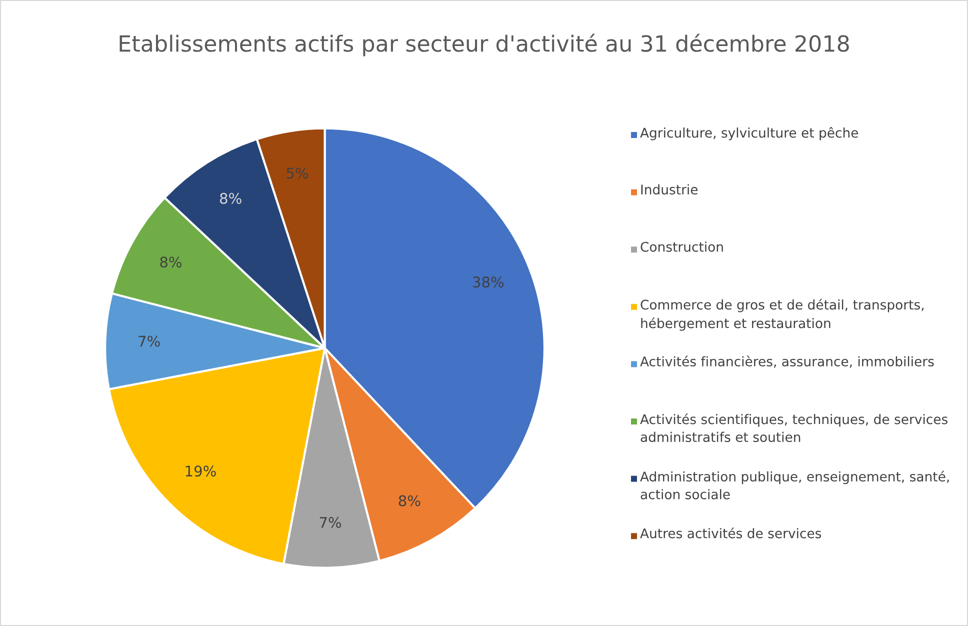  Describe the element at coordinates (484, 45) in the screenshot. I see `chart-title: Etablissements actifs par secteur d'activité au 31 décembre 2018` at that location.